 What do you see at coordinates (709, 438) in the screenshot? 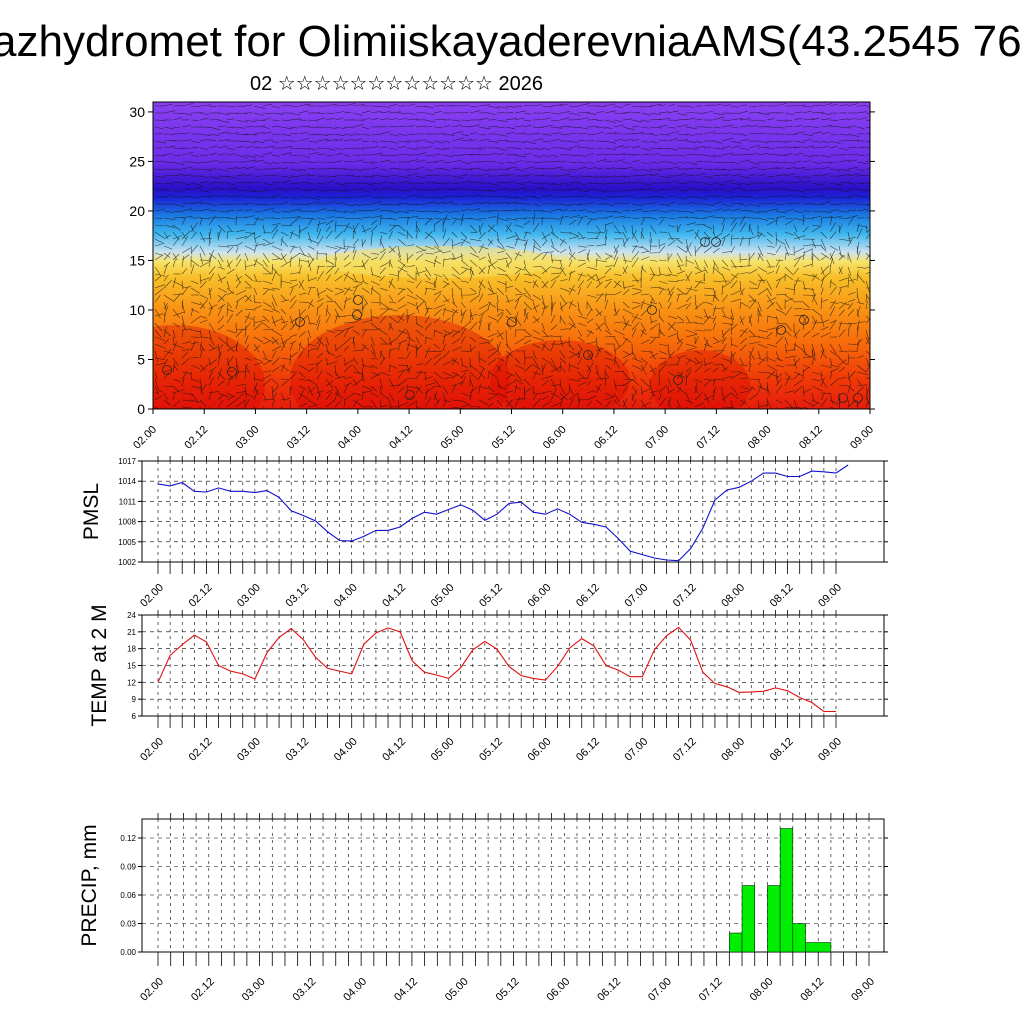
I see `x-tick-label-xsec: 07.12` at bounding box center [709, 438].